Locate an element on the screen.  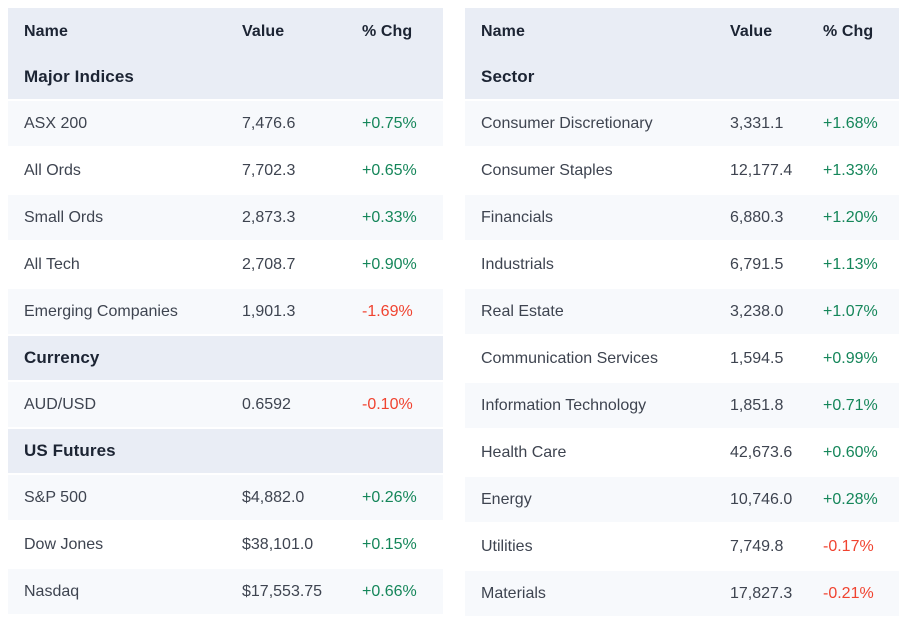
row-value: $38,101.0 is located at coordinates (278, 544).